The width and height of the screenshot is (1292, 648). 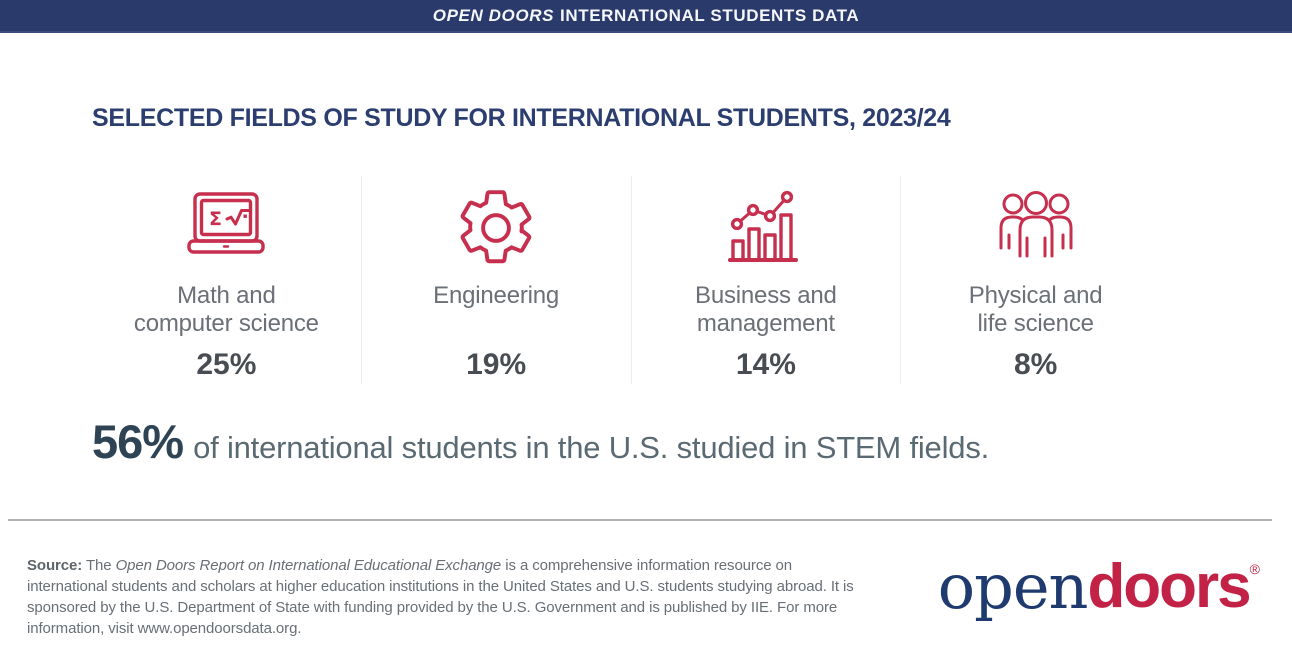 I want to click on logo-open-text: open, so click(x=1013, y=586).